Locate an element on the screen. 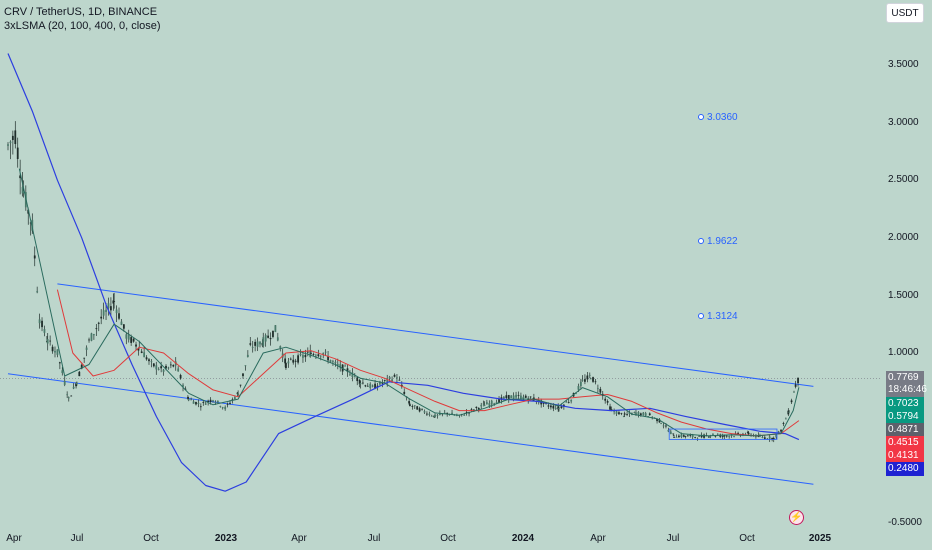 The width and height of the screenshot is (932, 550). indicator-legend: 3xLSMA (20, 100, 400, 0, close) is located at coordinates (82, 26).